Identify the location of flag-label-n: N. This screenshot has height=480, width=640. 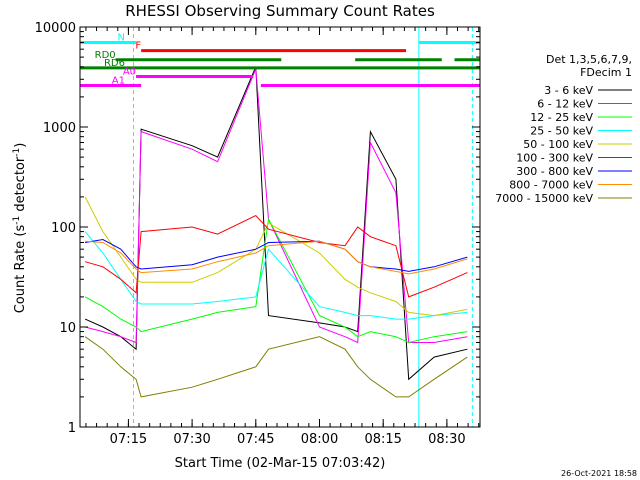
(121, 37).